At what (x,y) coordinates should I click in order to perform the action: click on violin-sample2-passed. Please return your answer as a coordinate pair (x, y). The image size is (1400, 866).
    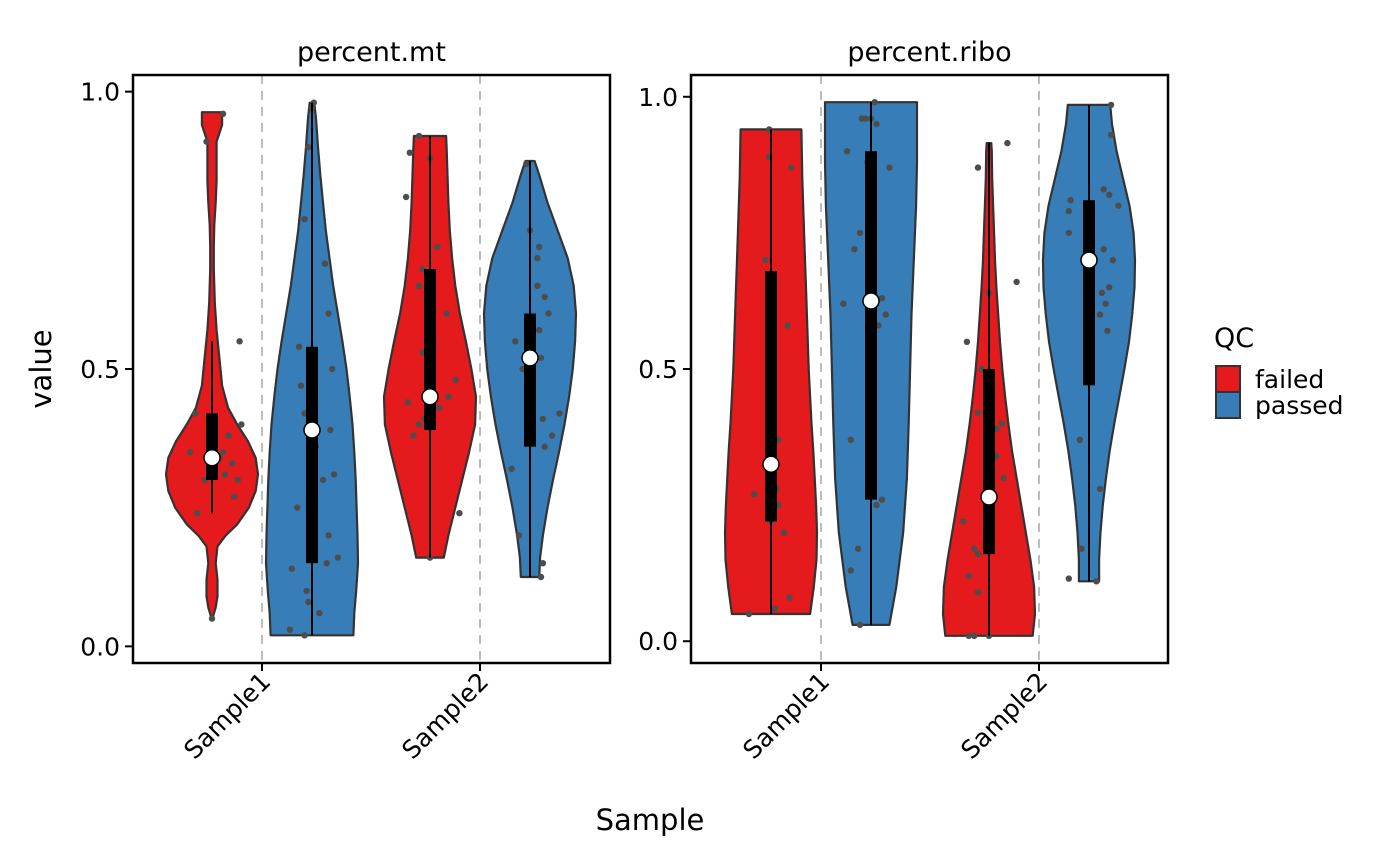
    Looking at the image, I should click on (1089, 343).